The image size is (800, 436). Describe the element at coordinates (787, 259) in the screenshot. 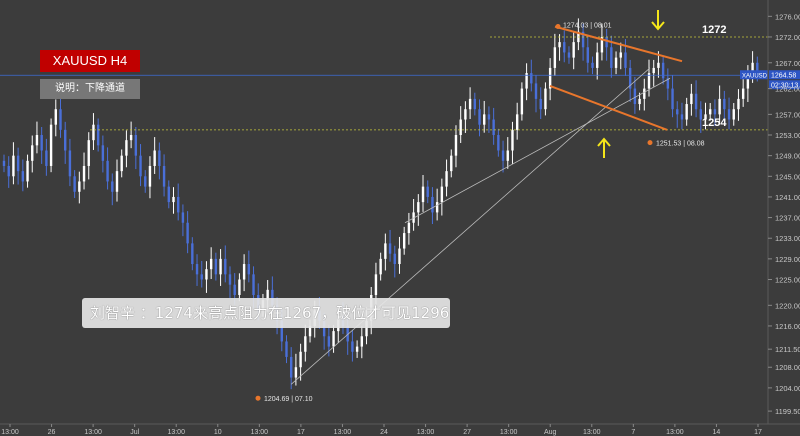

I see `y-tick-label: 1229.00` at that location.